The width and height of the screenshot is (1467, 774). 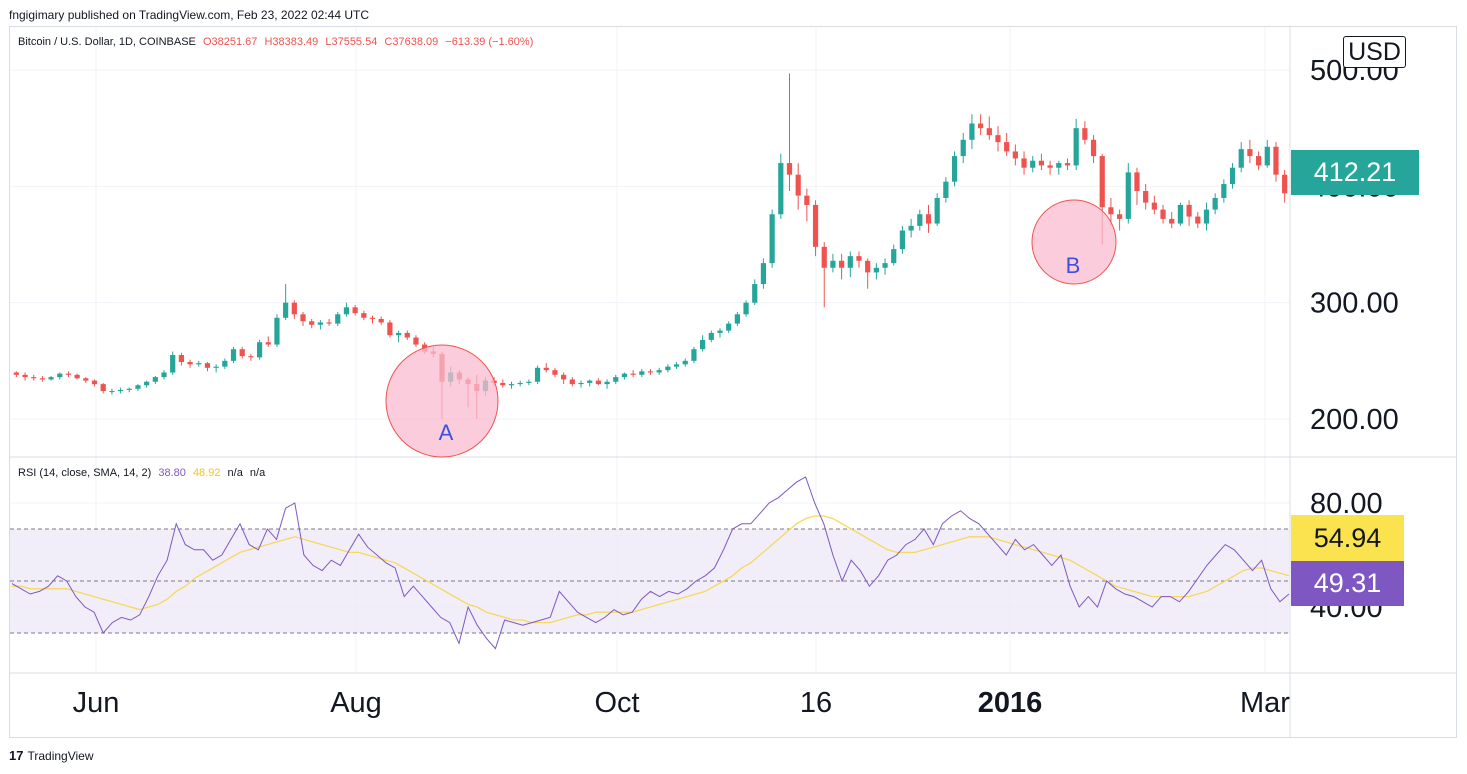 I want to click on rsi-na-1: n/a, so click(x=235, y=473).